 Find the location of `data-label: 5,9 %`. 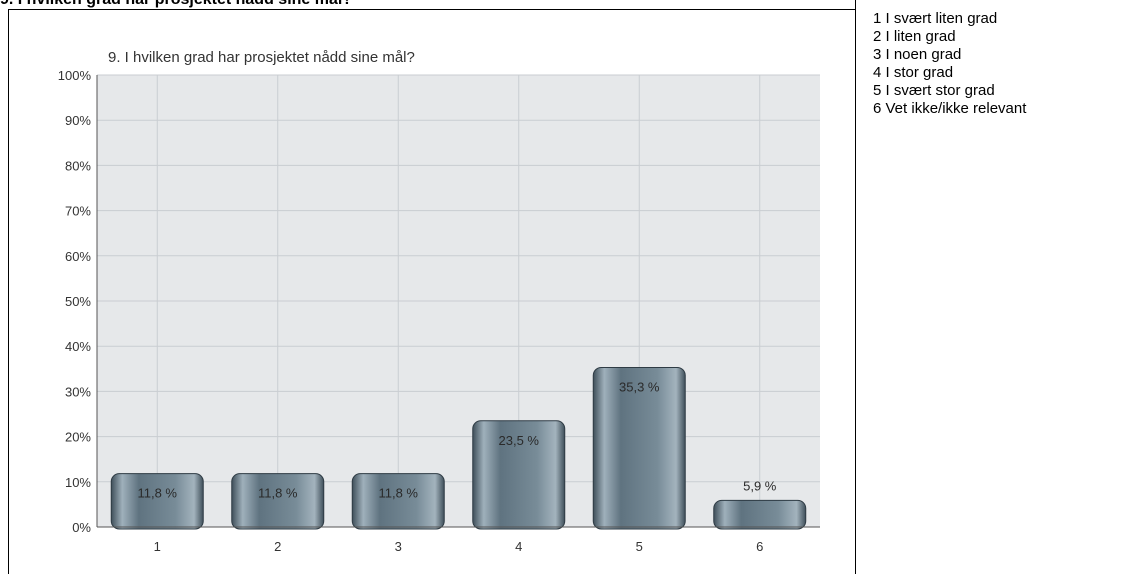

data-label: 5,9 % is located at coordinates (760, 485).